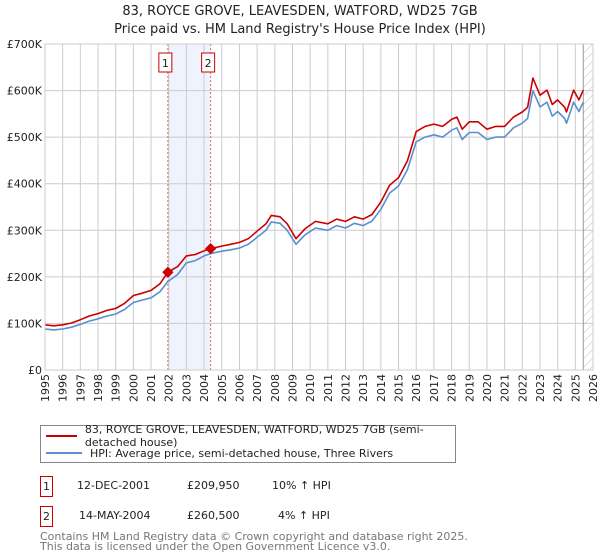 This screenshot has width=600, height=560. What do you see at coordinates (301, 485) in the screenshot?
I see `transaction-hpi-change: 10% ↑ HPI` at bounding box center [301, 485].